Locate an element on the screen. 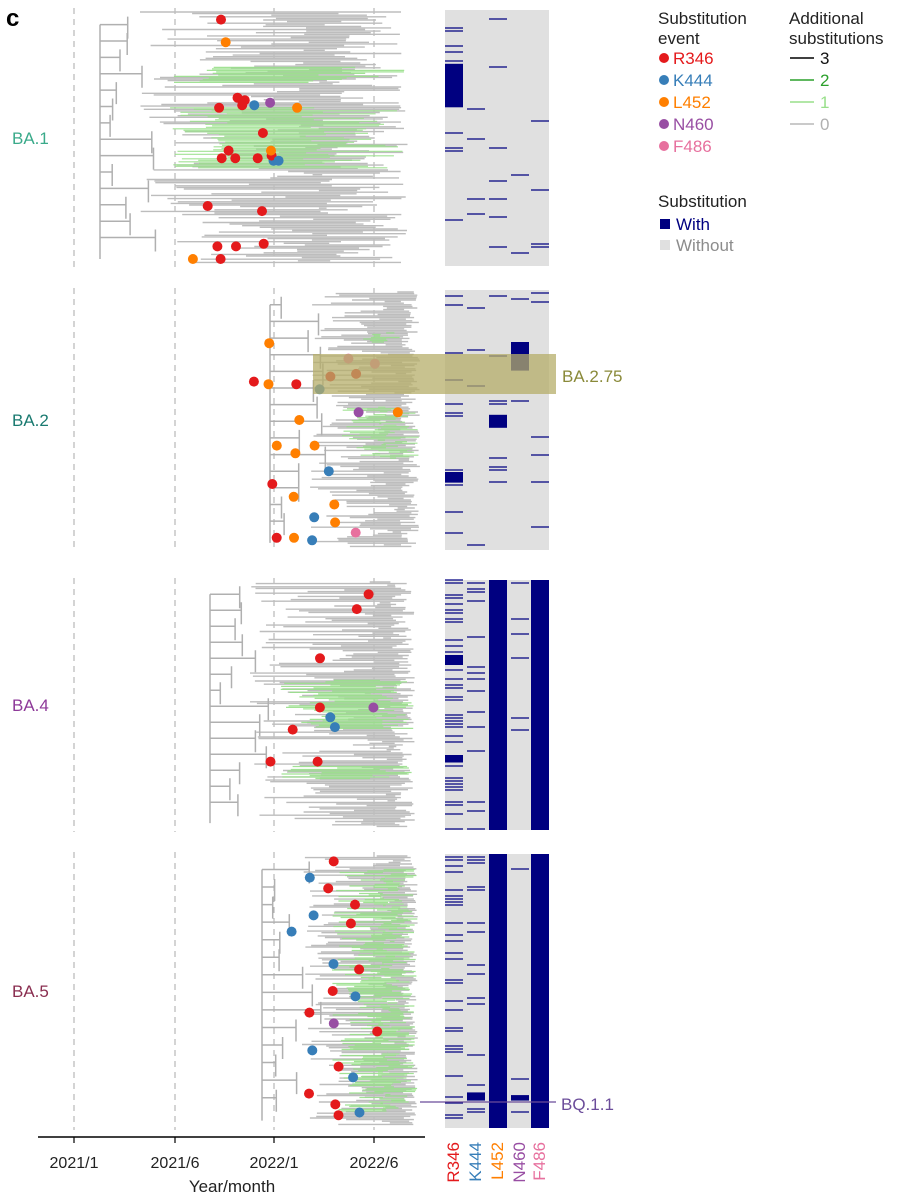 The height and width of the screenshot is (1200, 909). legend-status-label: Without is located at coordinates (705, 245).